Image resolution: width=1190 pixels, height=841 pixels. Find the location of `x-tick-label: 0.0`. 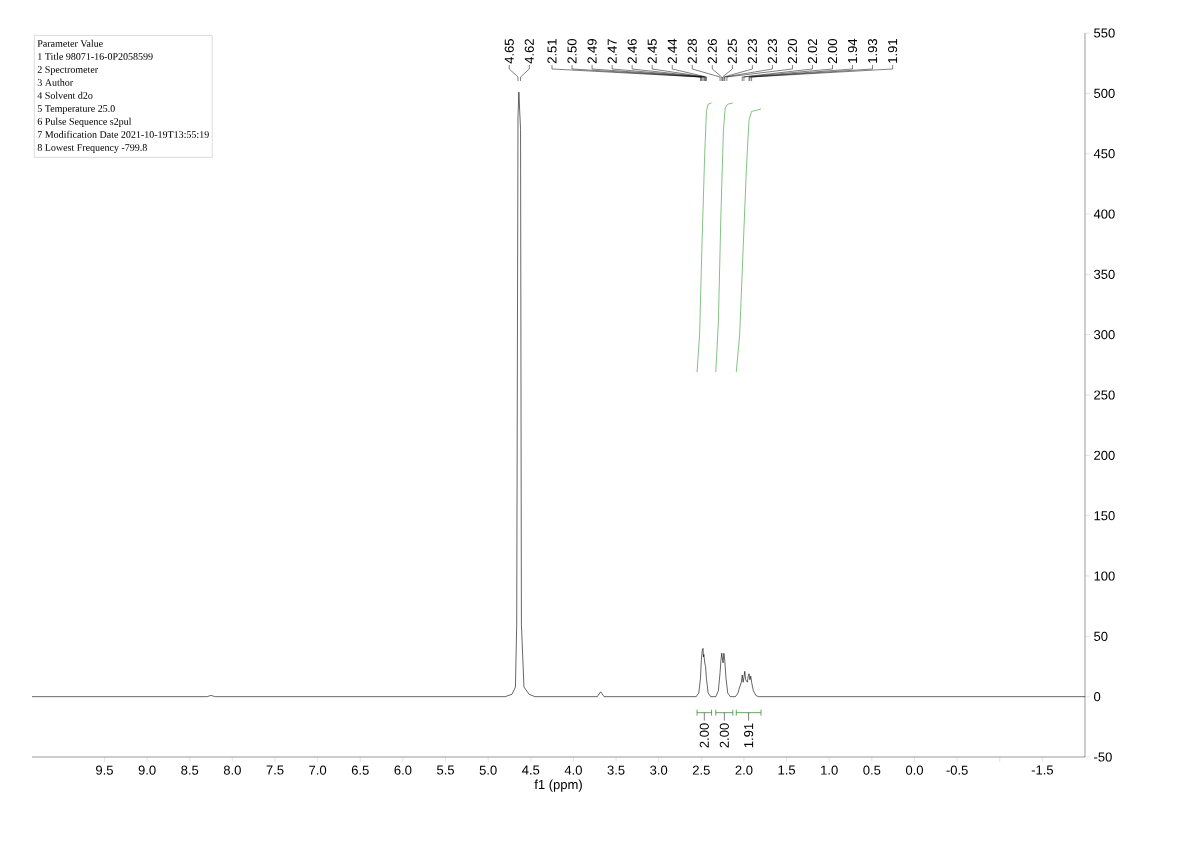

x-tick-label: 0.0 is located at coordinates (914, 770).